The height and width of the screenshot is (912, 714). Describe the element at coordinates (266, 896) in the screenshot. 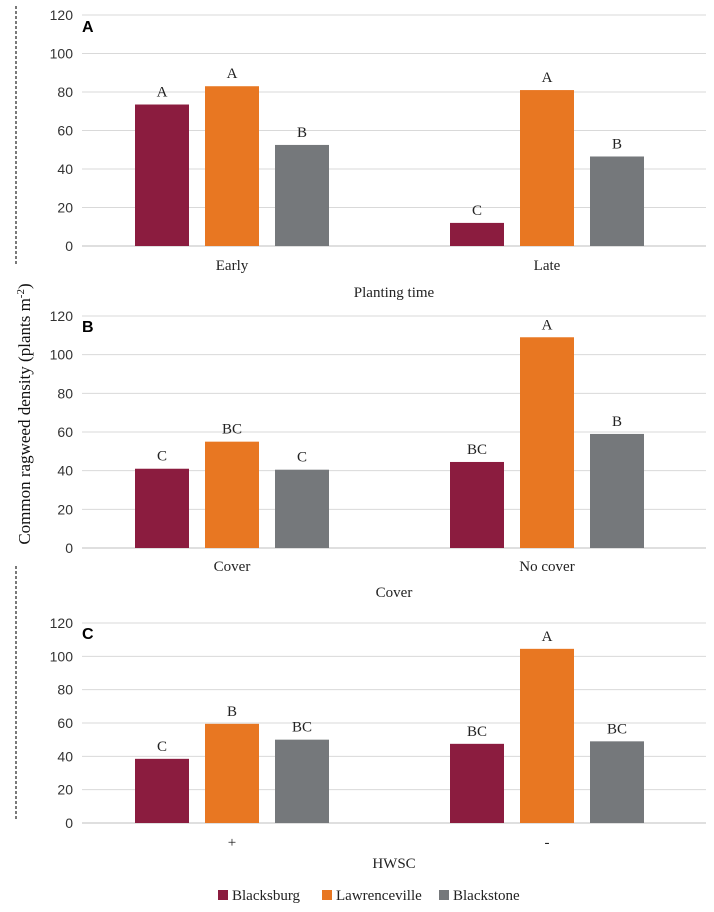

I see `legend-label: Blacksburg` at that location.